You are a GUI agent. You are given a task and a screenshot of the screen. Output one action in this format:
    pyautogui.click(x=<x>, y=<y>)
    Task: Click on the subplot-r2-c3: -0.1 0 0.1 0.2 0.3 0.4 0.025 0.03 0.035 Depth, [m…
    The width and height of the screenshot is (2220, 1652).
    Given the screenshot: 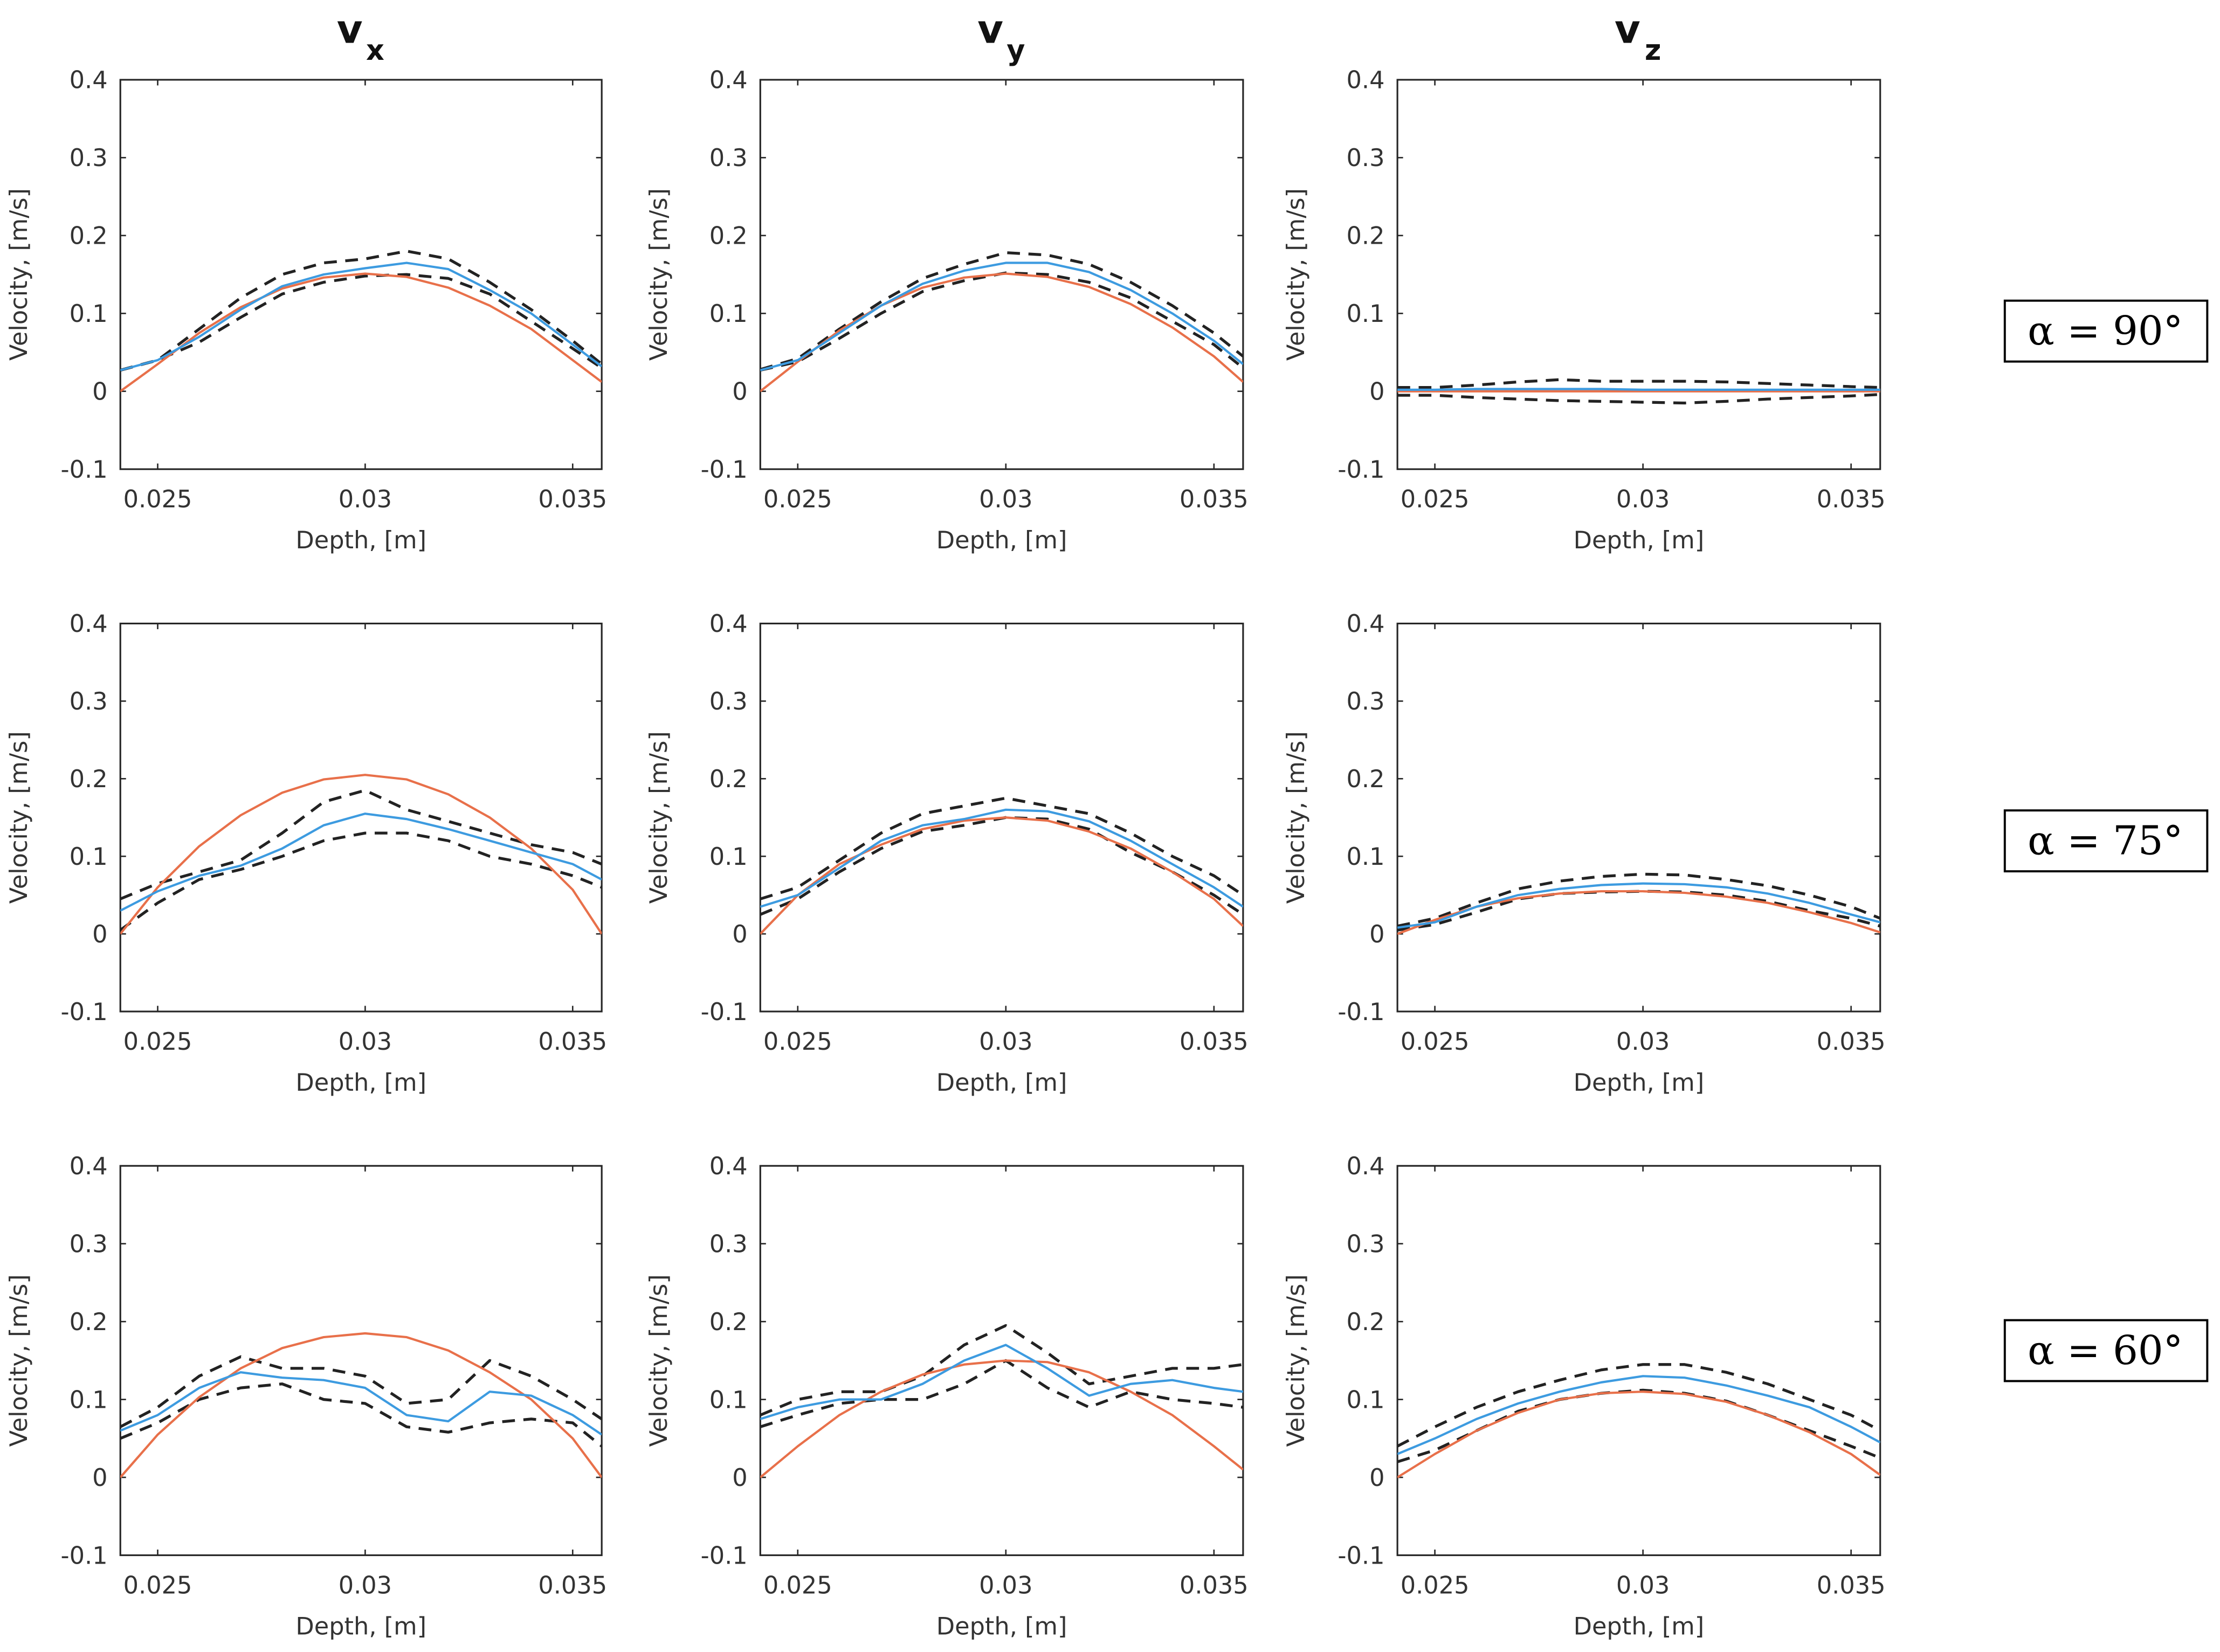 What is the action you would take?
    pyautogui.click(x=1584, y=853)
    